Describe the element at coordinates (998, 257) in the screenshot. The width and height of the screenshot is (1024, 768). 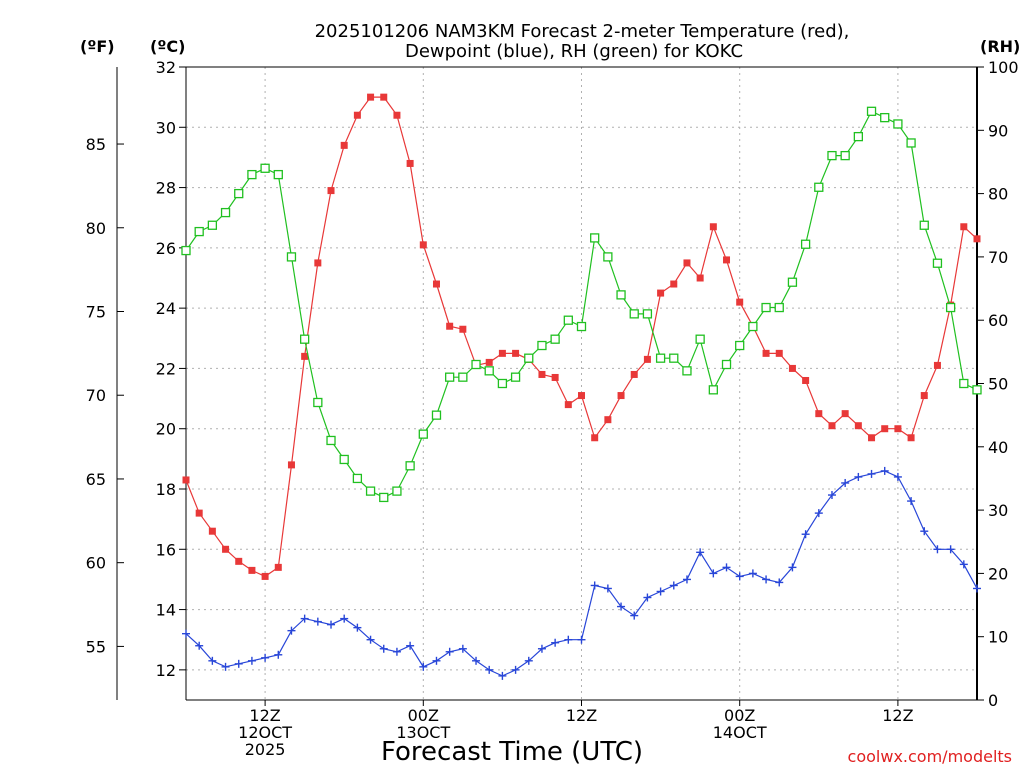
I see `rh-tick-label: 70` at that location.